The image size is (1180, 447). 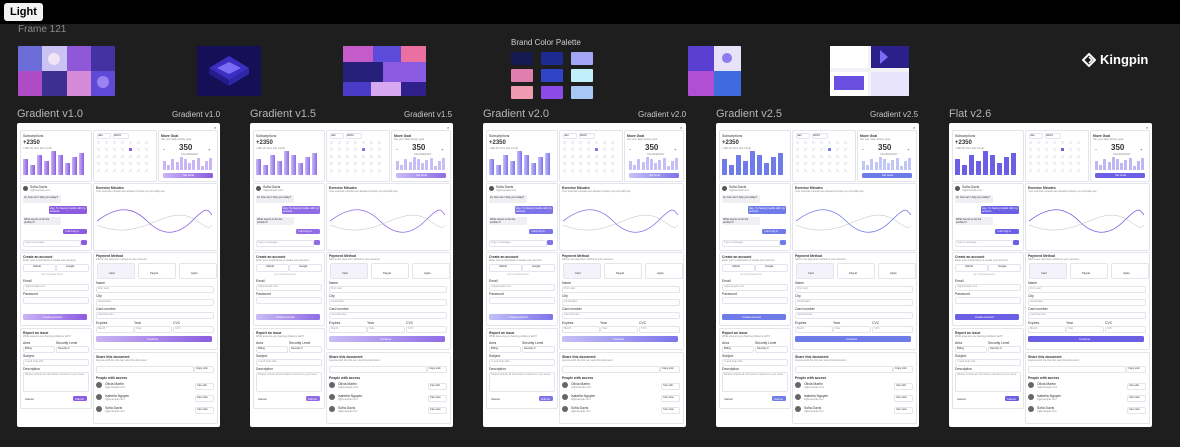 I want to click on email-input, so click(x=289, y=287).